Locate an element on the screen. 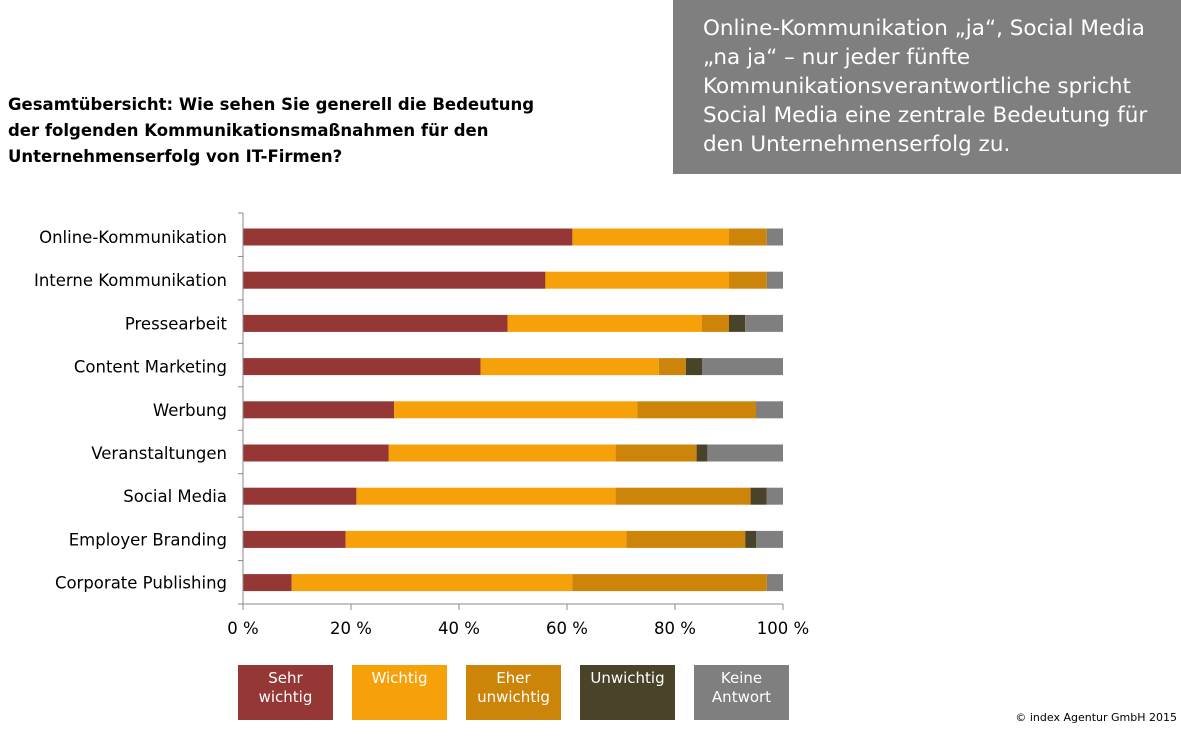 The width and height of the screenshot is (1181, 740). category-label: Corporate Publishing is located at coordinates (141, 583).